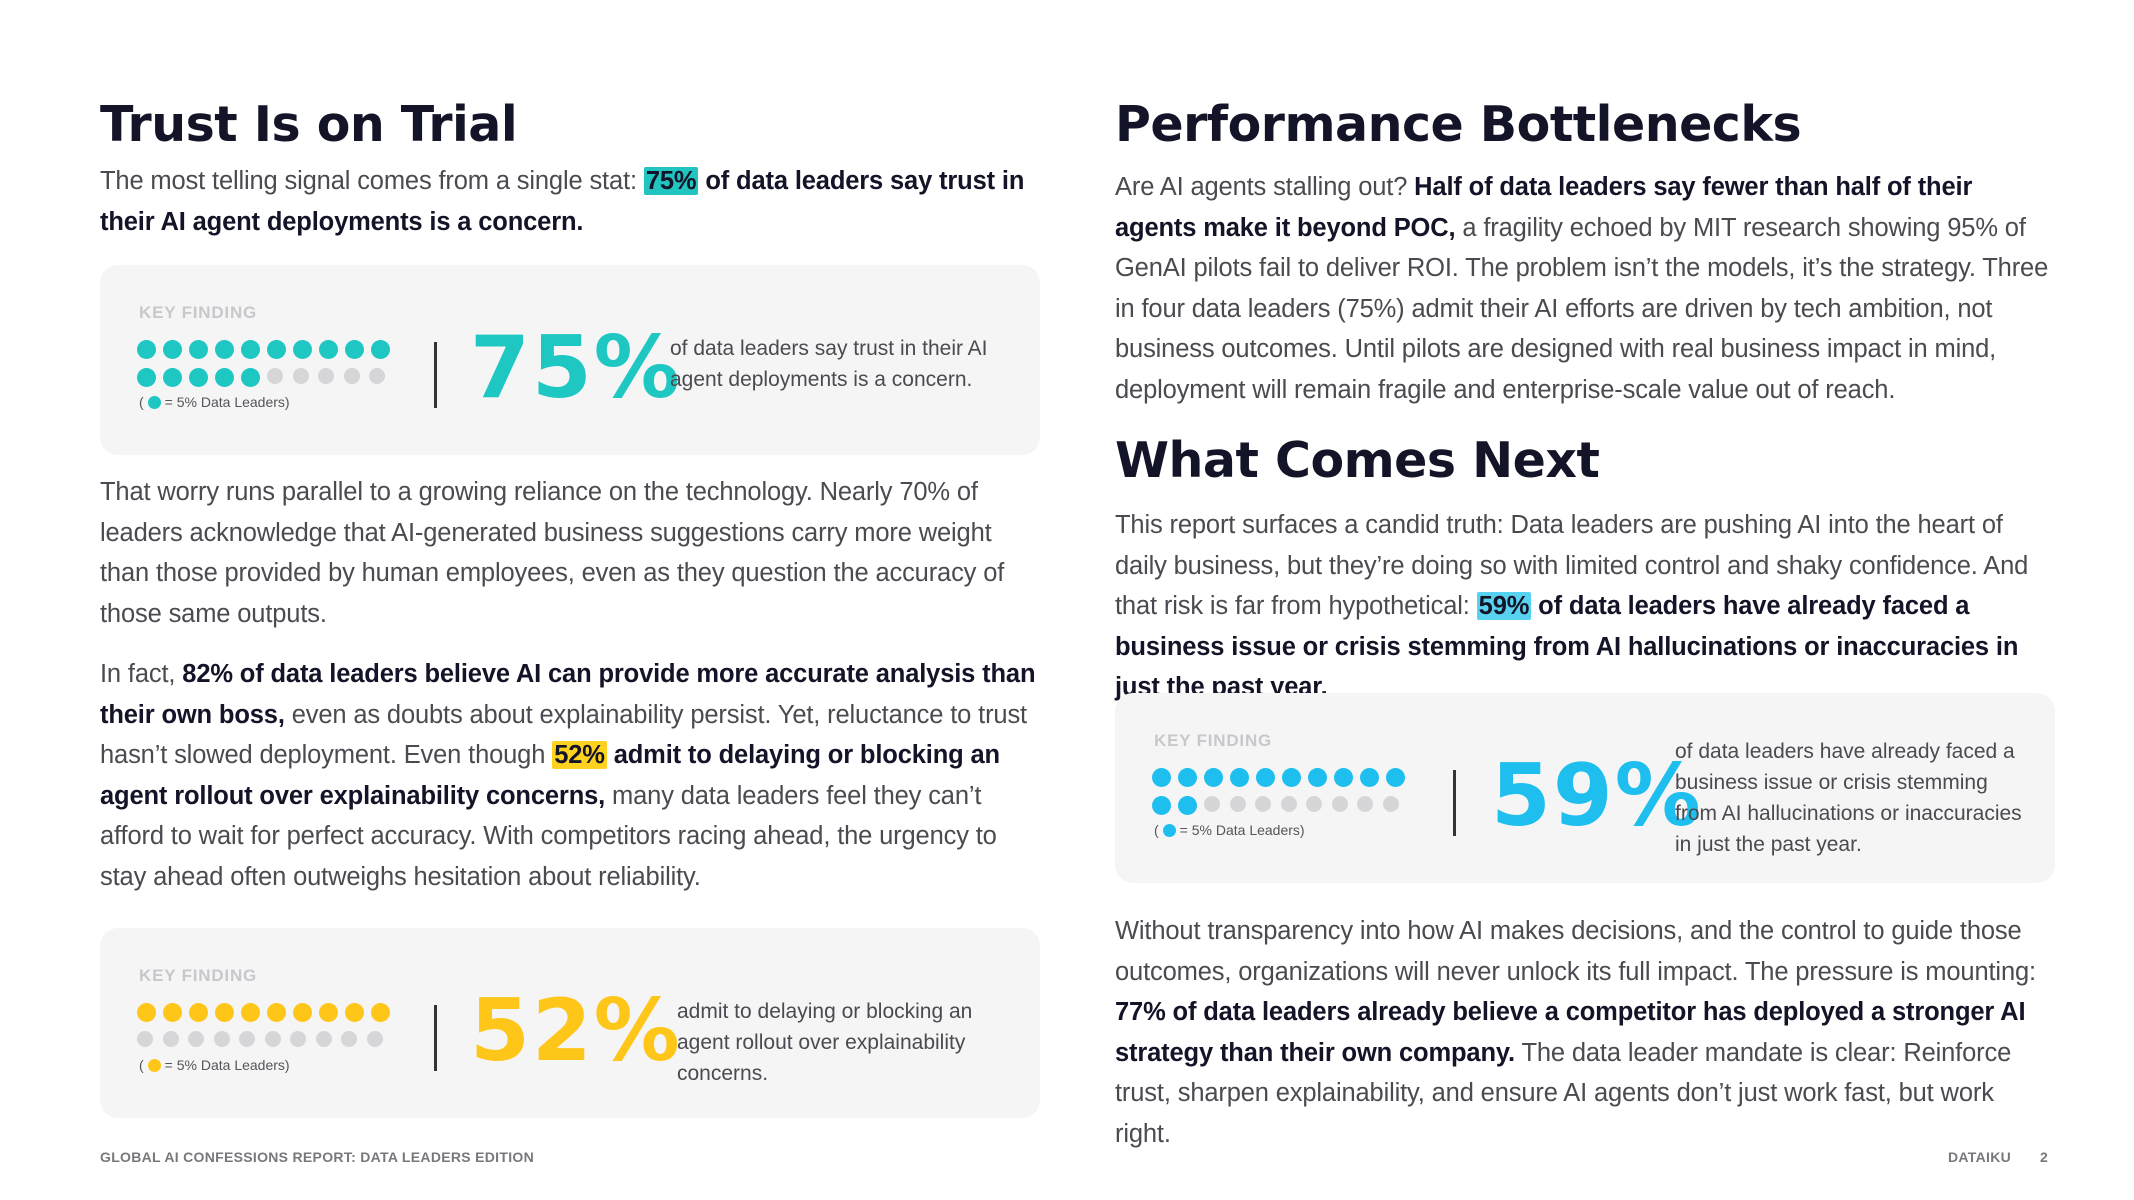  Describe the element at coordinates (576, 368) in the screenshot. I see `big-stat-75: 75%` at that location.